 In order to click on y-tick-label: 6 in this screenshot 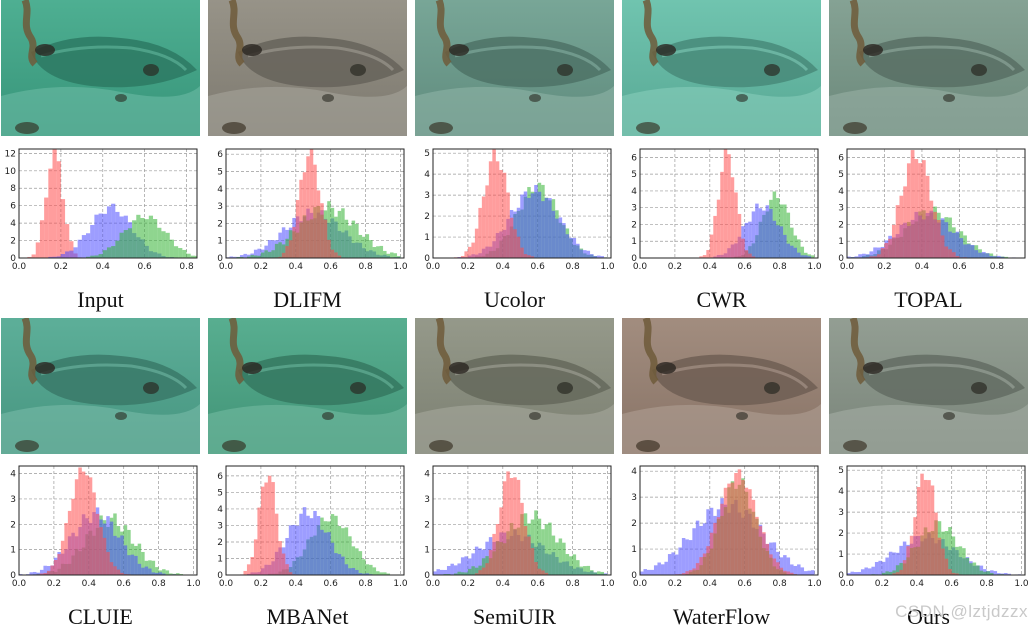, I will do `click(220, 155)`.